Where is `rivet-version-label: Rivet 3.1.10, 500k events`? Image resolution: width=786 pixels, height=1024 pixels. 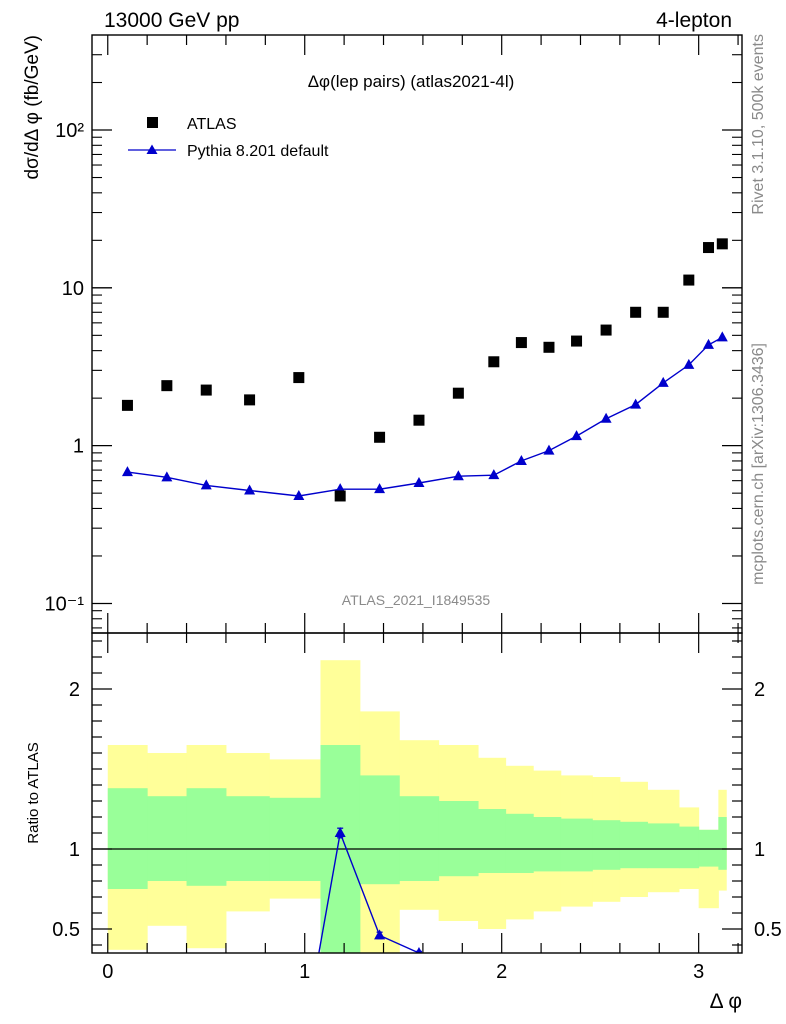
rivet-version-label: Rivet 3.1.10, 500k events is located at coordinates (758, 124).